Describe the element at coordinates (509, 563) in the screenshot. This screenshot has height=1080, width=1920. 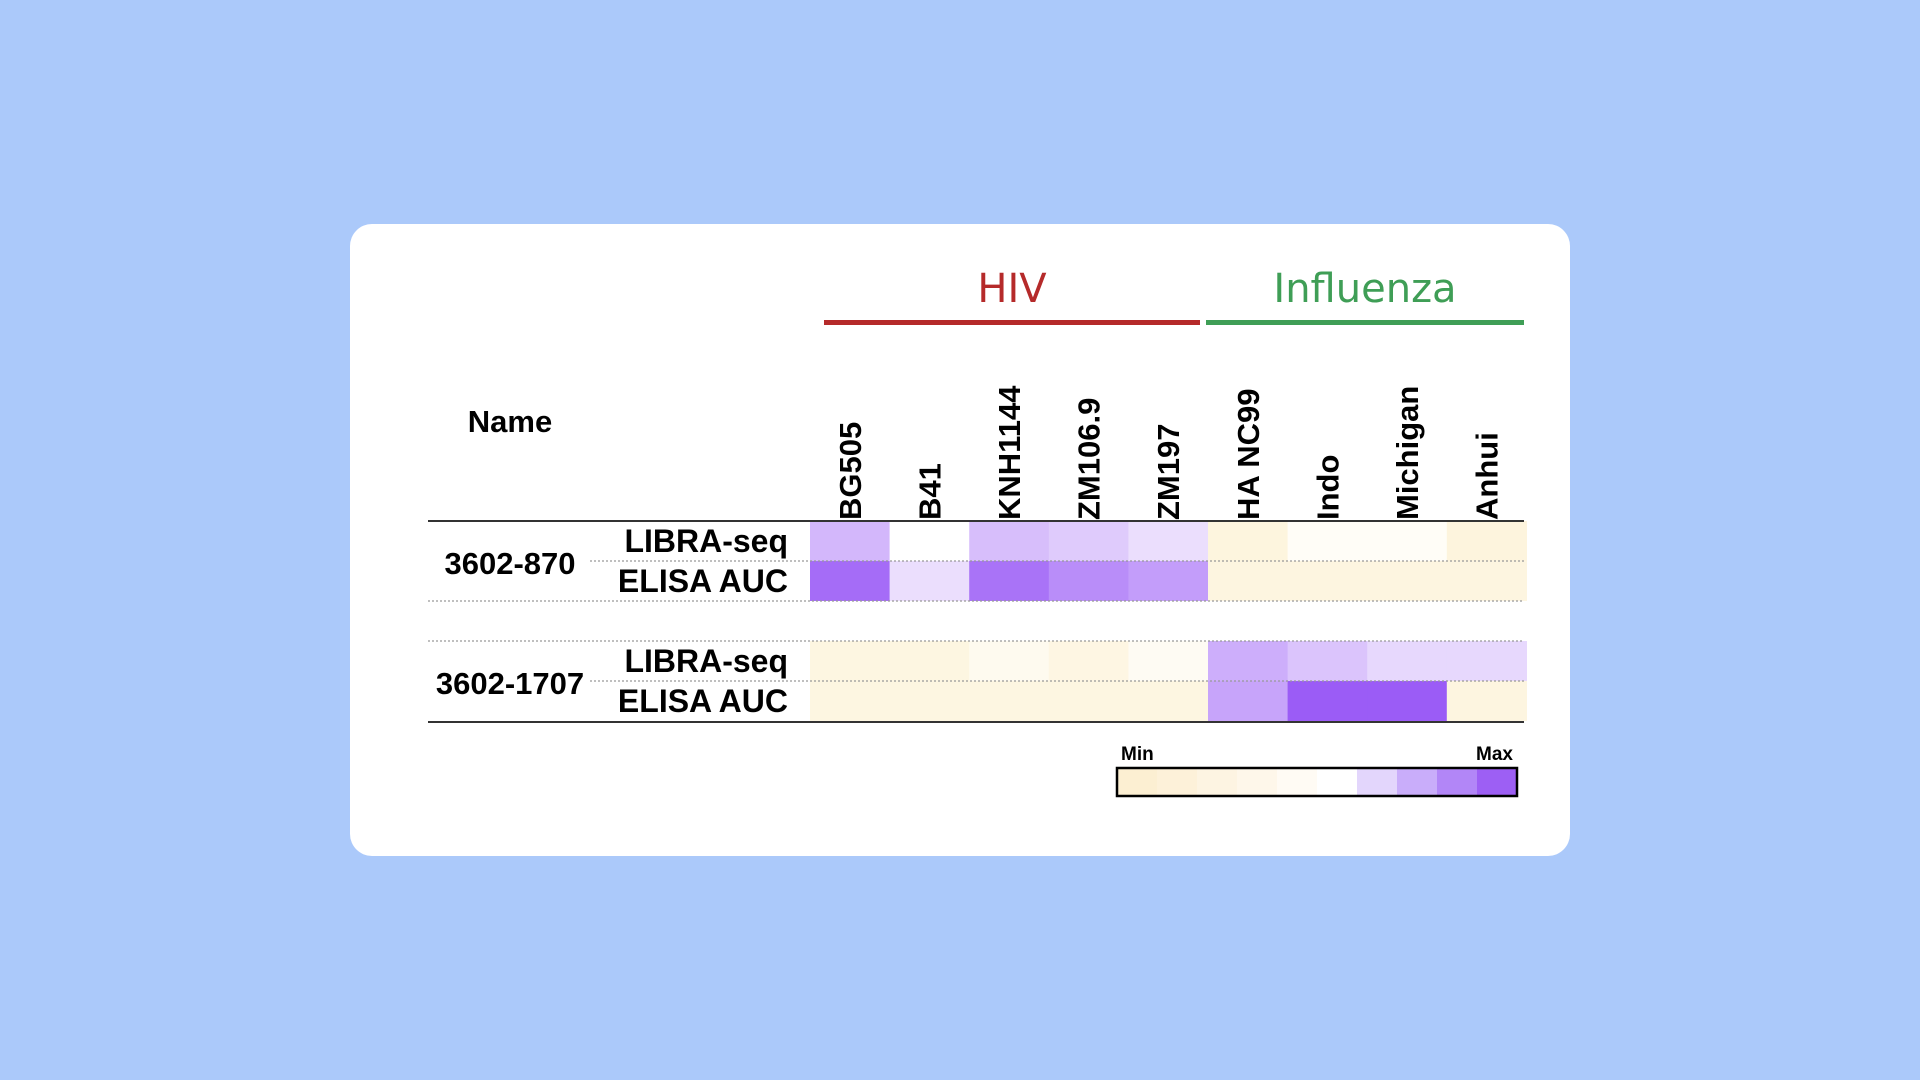
I see `sample-name: 3602-870` at that location.